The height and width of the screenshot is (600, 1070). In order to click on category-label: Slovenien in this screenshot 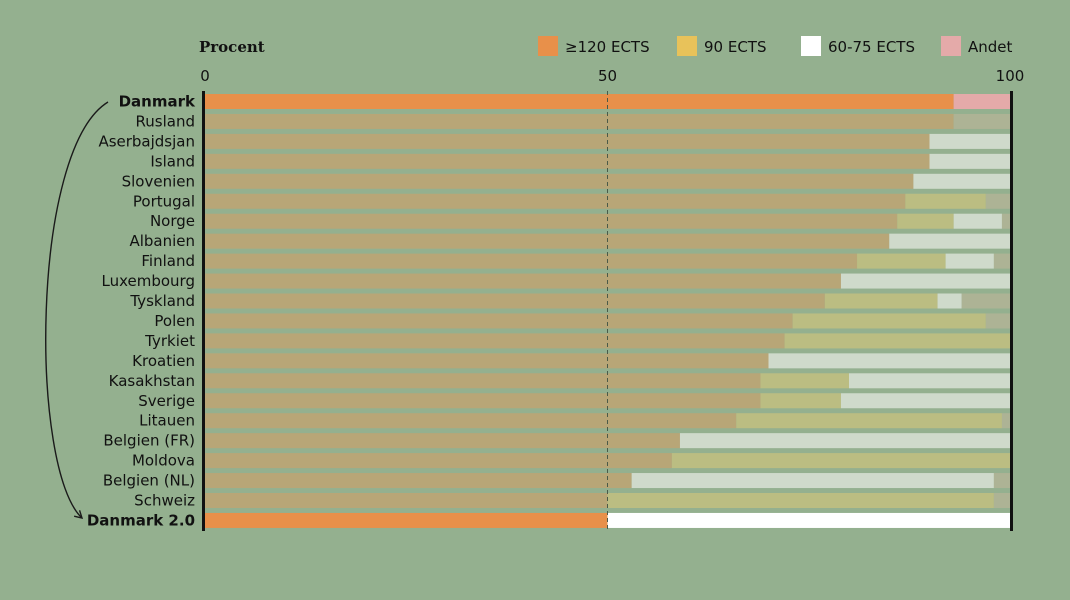, I will do `click(158, 181)`.